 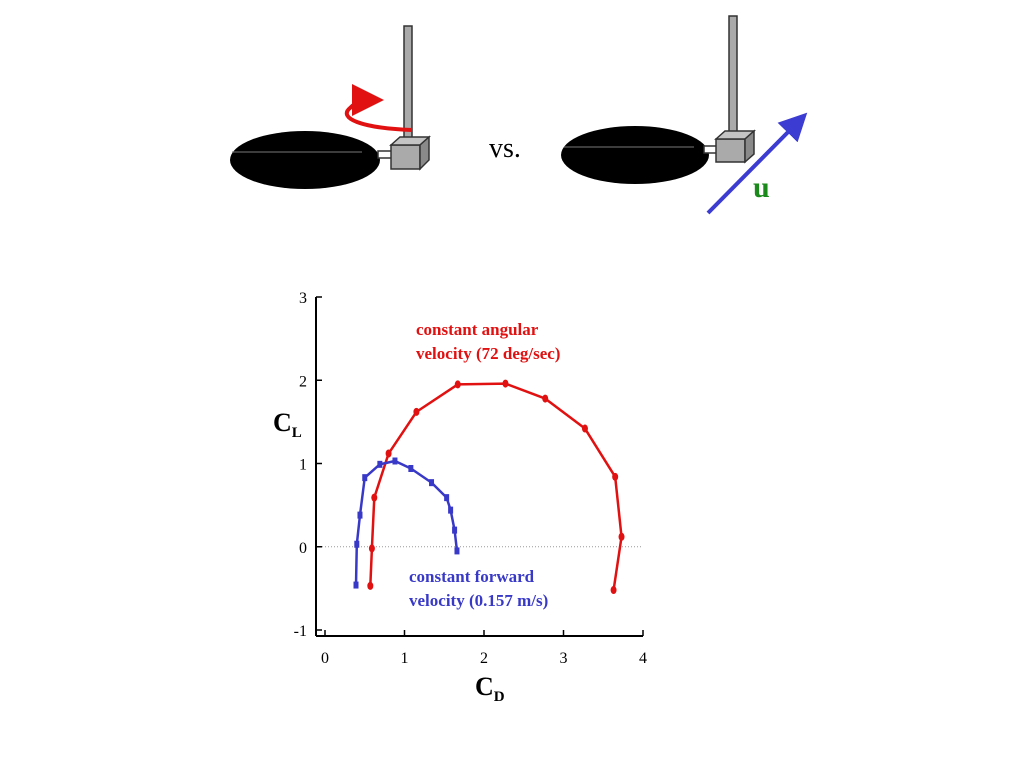 What do you see at coordinates (735, 146) in the screenshot?
I see `right-hub-box` at bounding box center [735, 146].